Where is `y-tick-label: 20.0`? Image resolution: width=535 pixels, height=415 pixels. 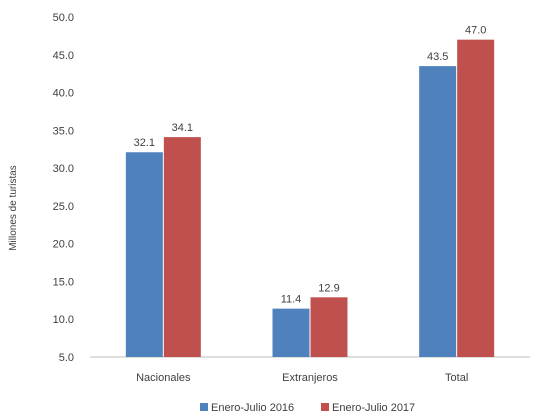
y-tick-label: 20.0 is located at coordinates (63, 245).